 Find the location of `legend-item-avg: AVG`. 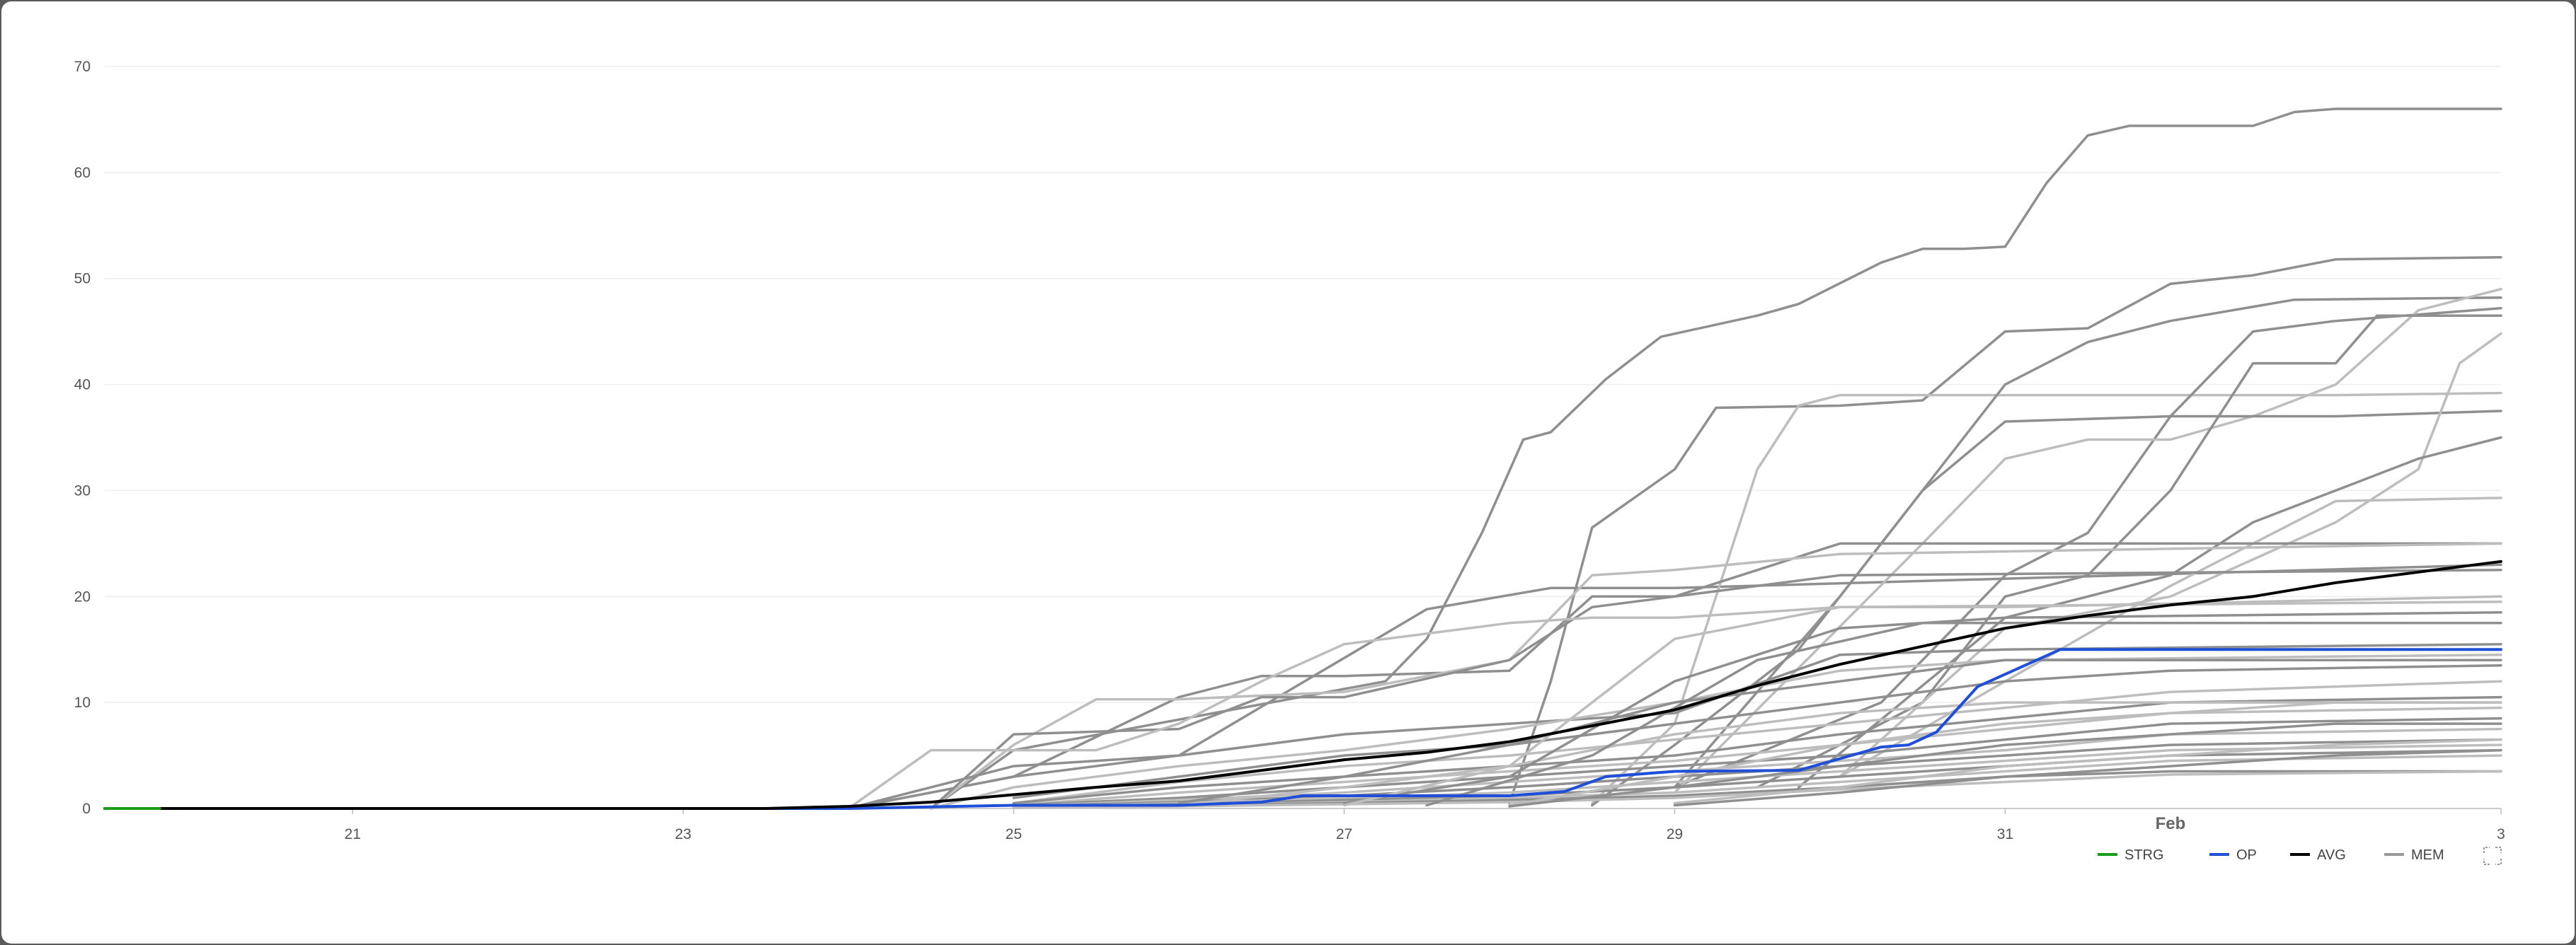

legend-item-avg: AVG is located at coordinates (2318, 855).